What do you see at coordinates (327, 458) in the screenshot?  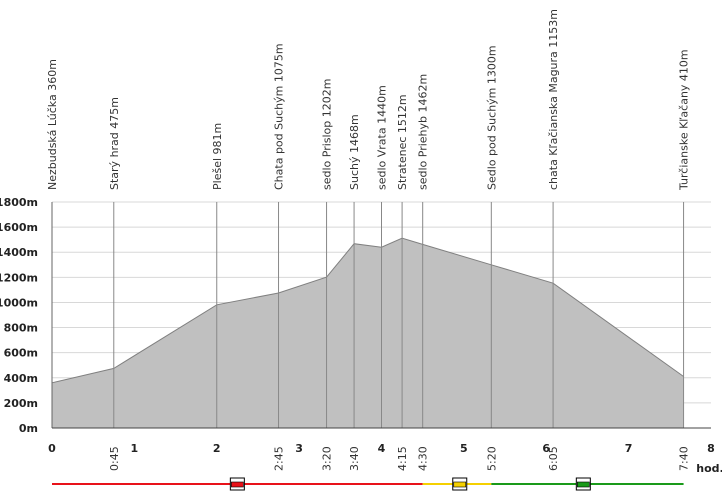 I see `time-tick-label: 3:20` at bounding box center [327, 458].